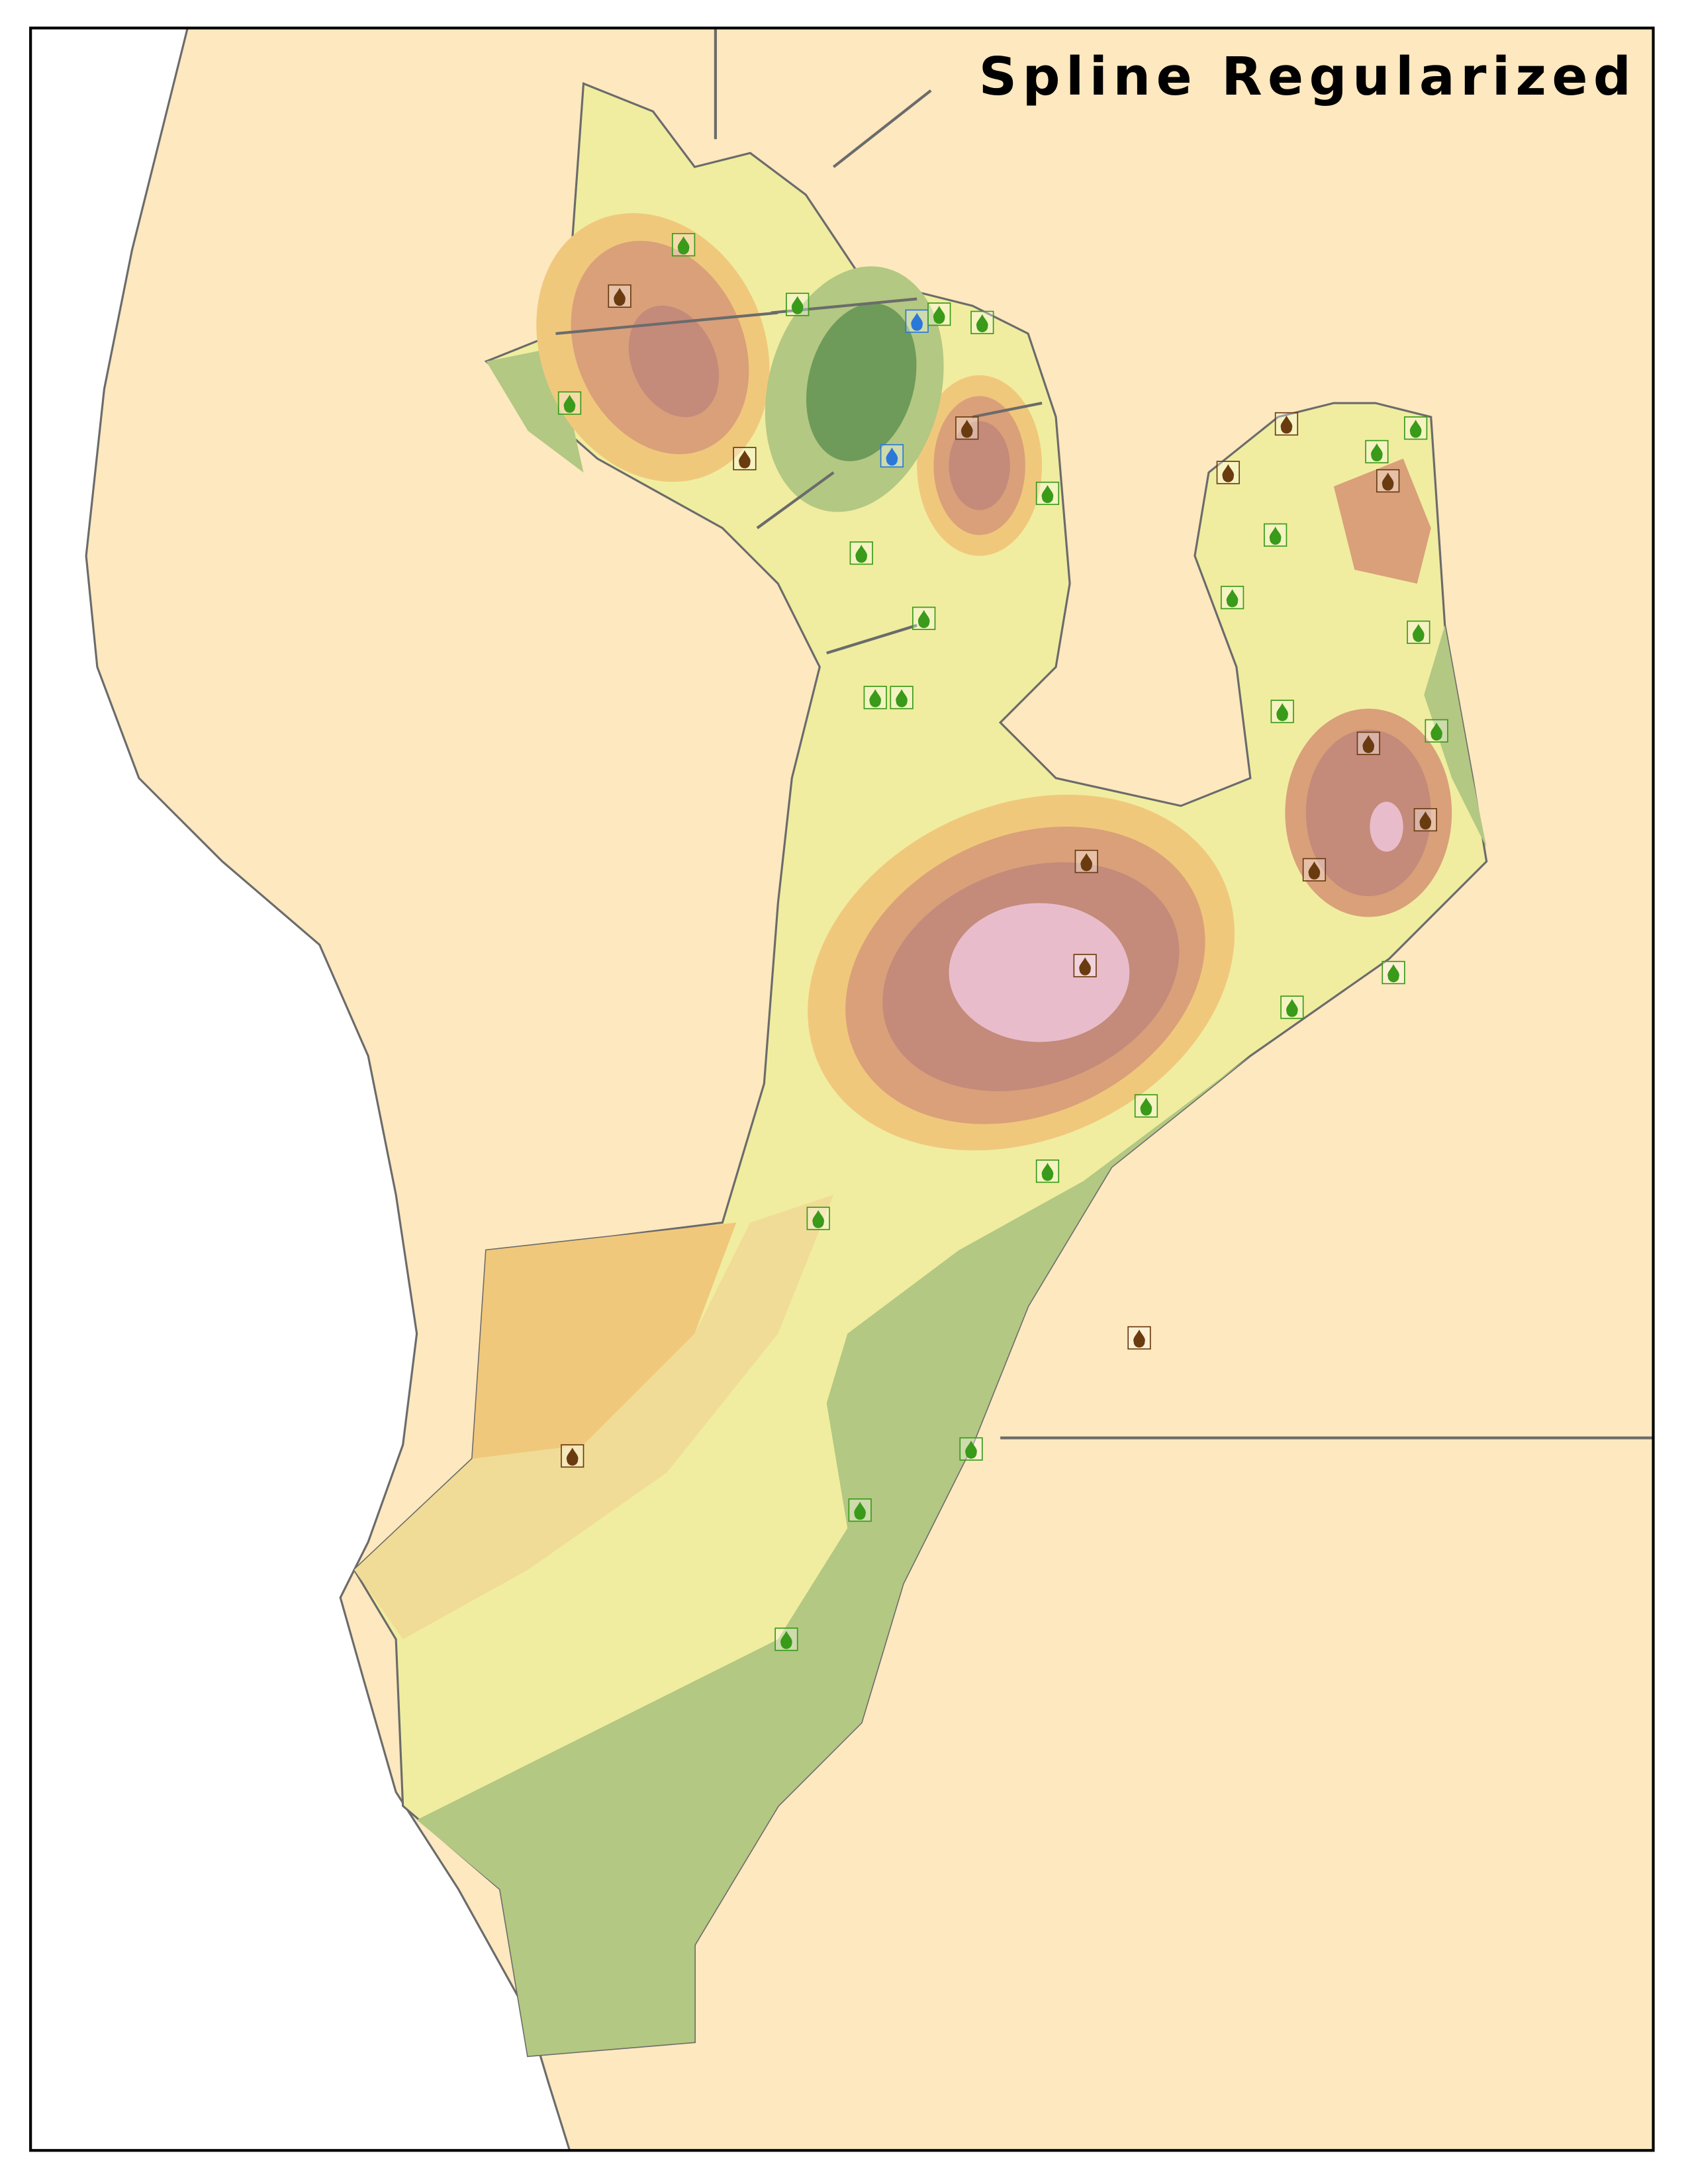 Image resolution: width=1688 pixels, height=2184 pixels. Describe the element at coordinates (1308, 76) in the screenshot. I see `map-title: Spline Regularized` at that location.